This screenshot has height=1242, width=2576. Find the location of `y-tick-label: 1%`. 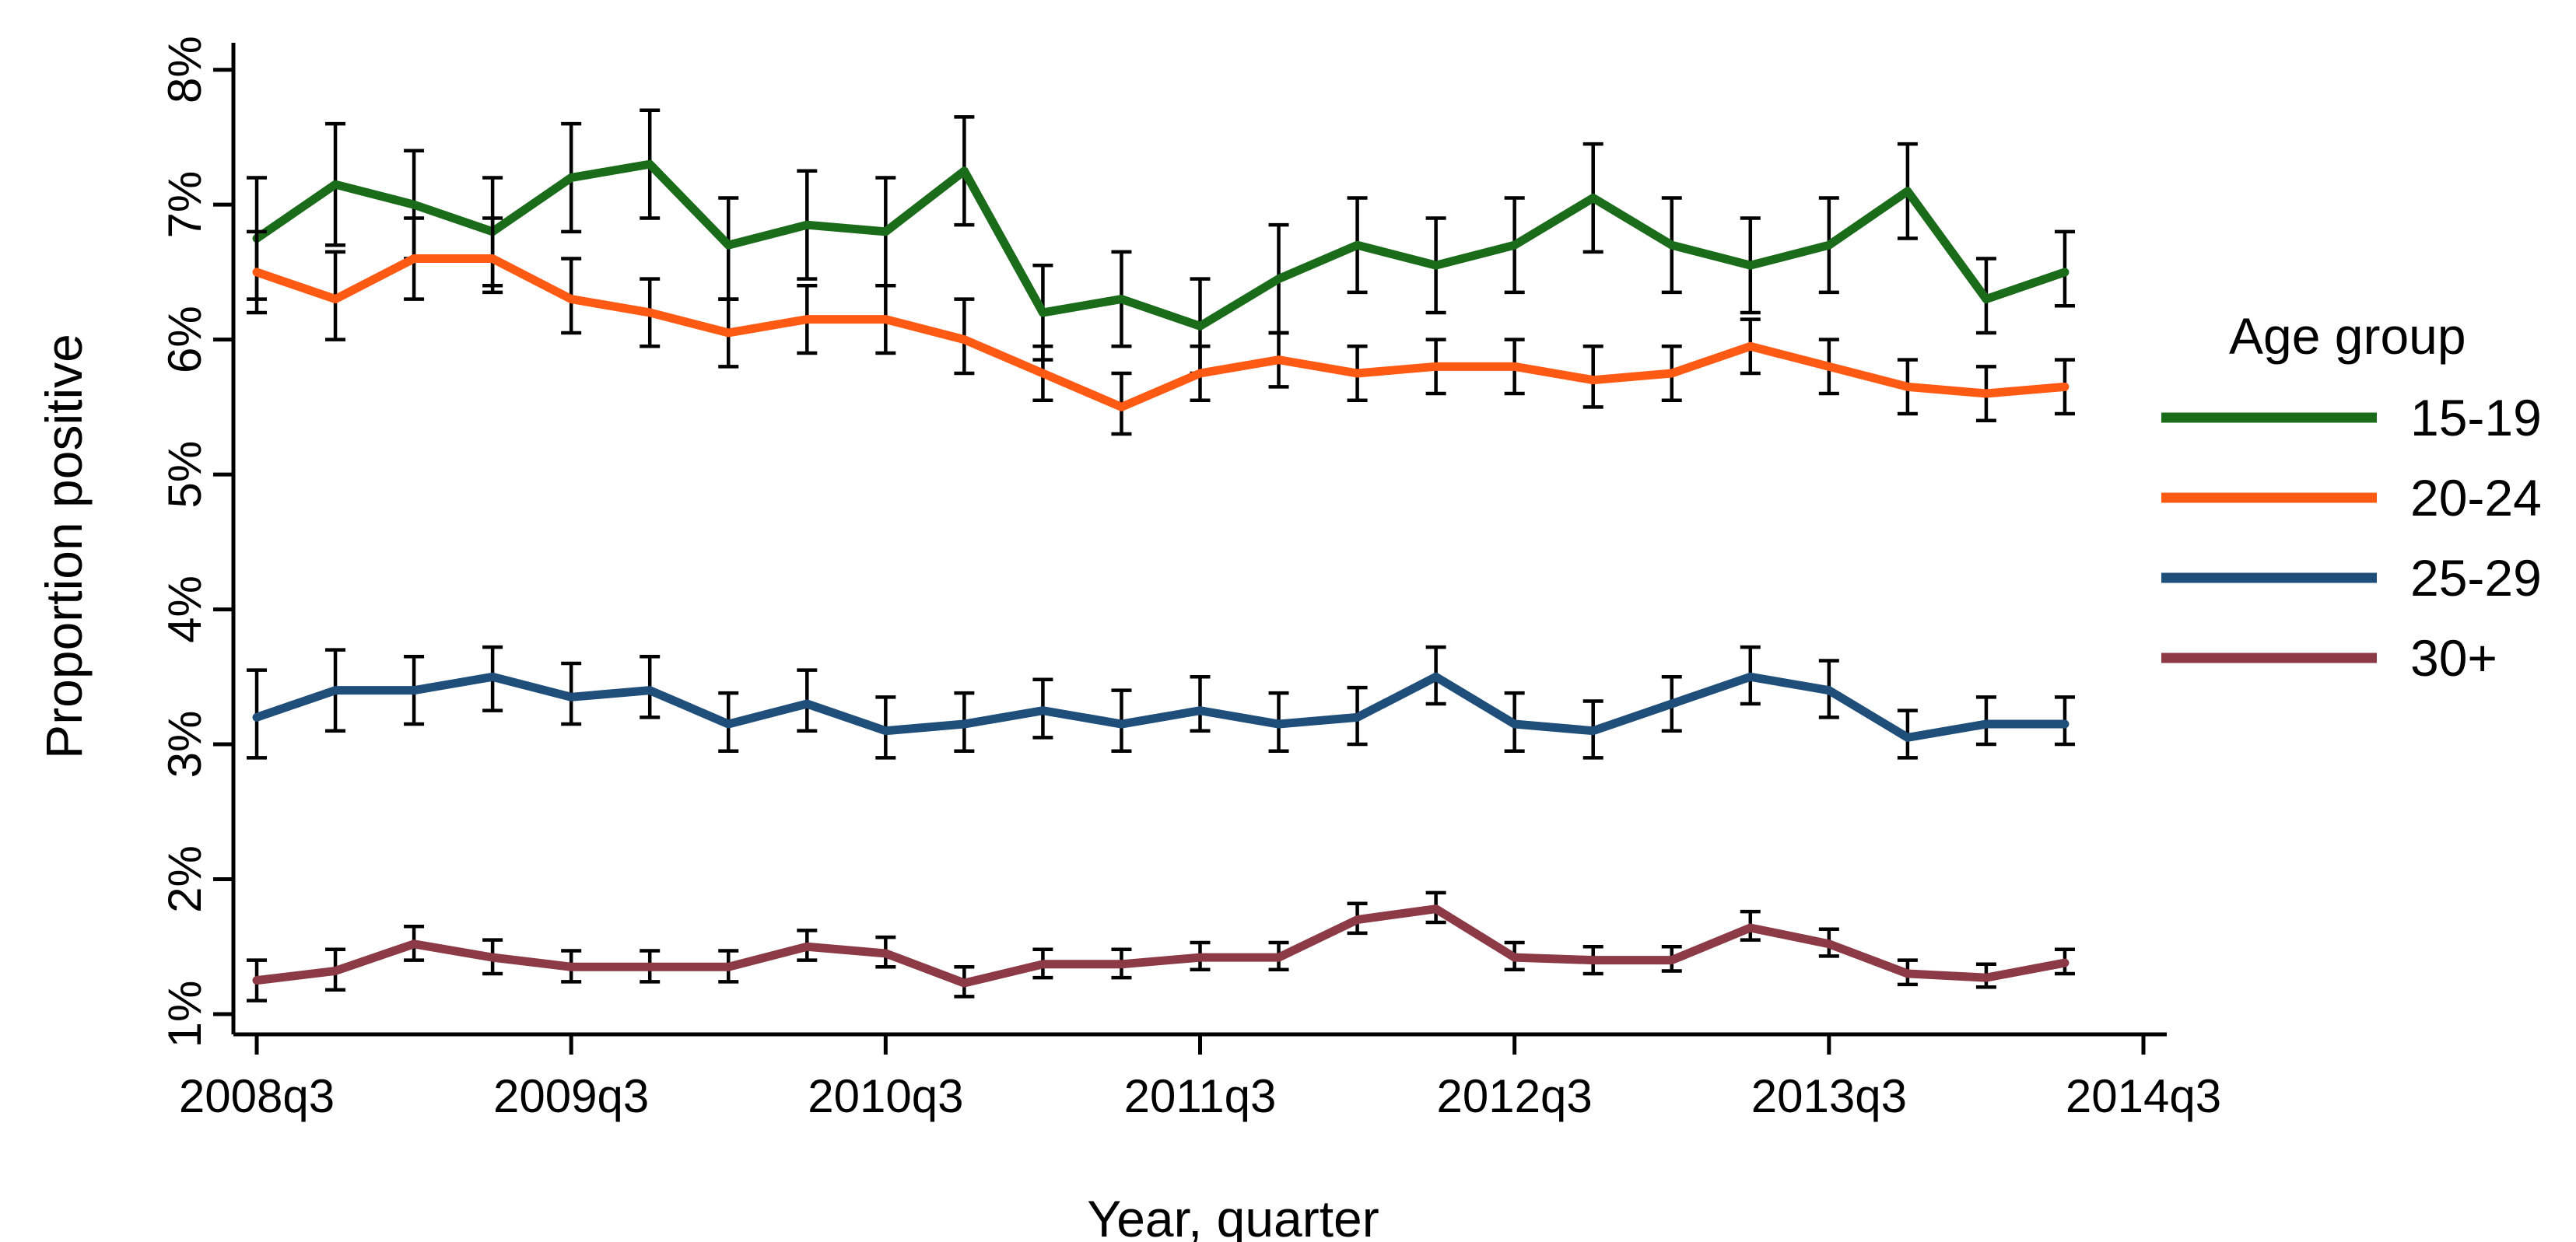

y-tick-label: 1% is located at coordinates (185, 1014).